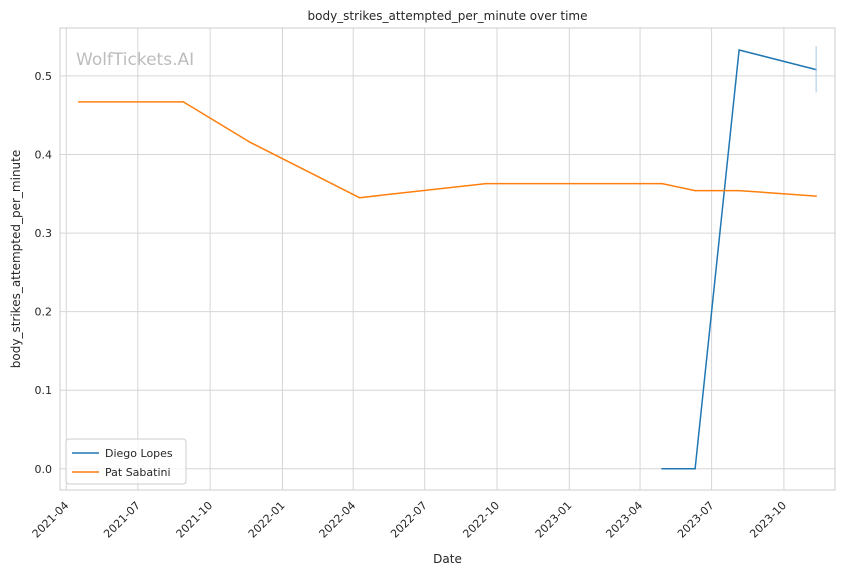  What do you see at coordinates (44, 469) in the screenshot?
I see `y-tick-label: 0.0` at bounding box center [44, 469].